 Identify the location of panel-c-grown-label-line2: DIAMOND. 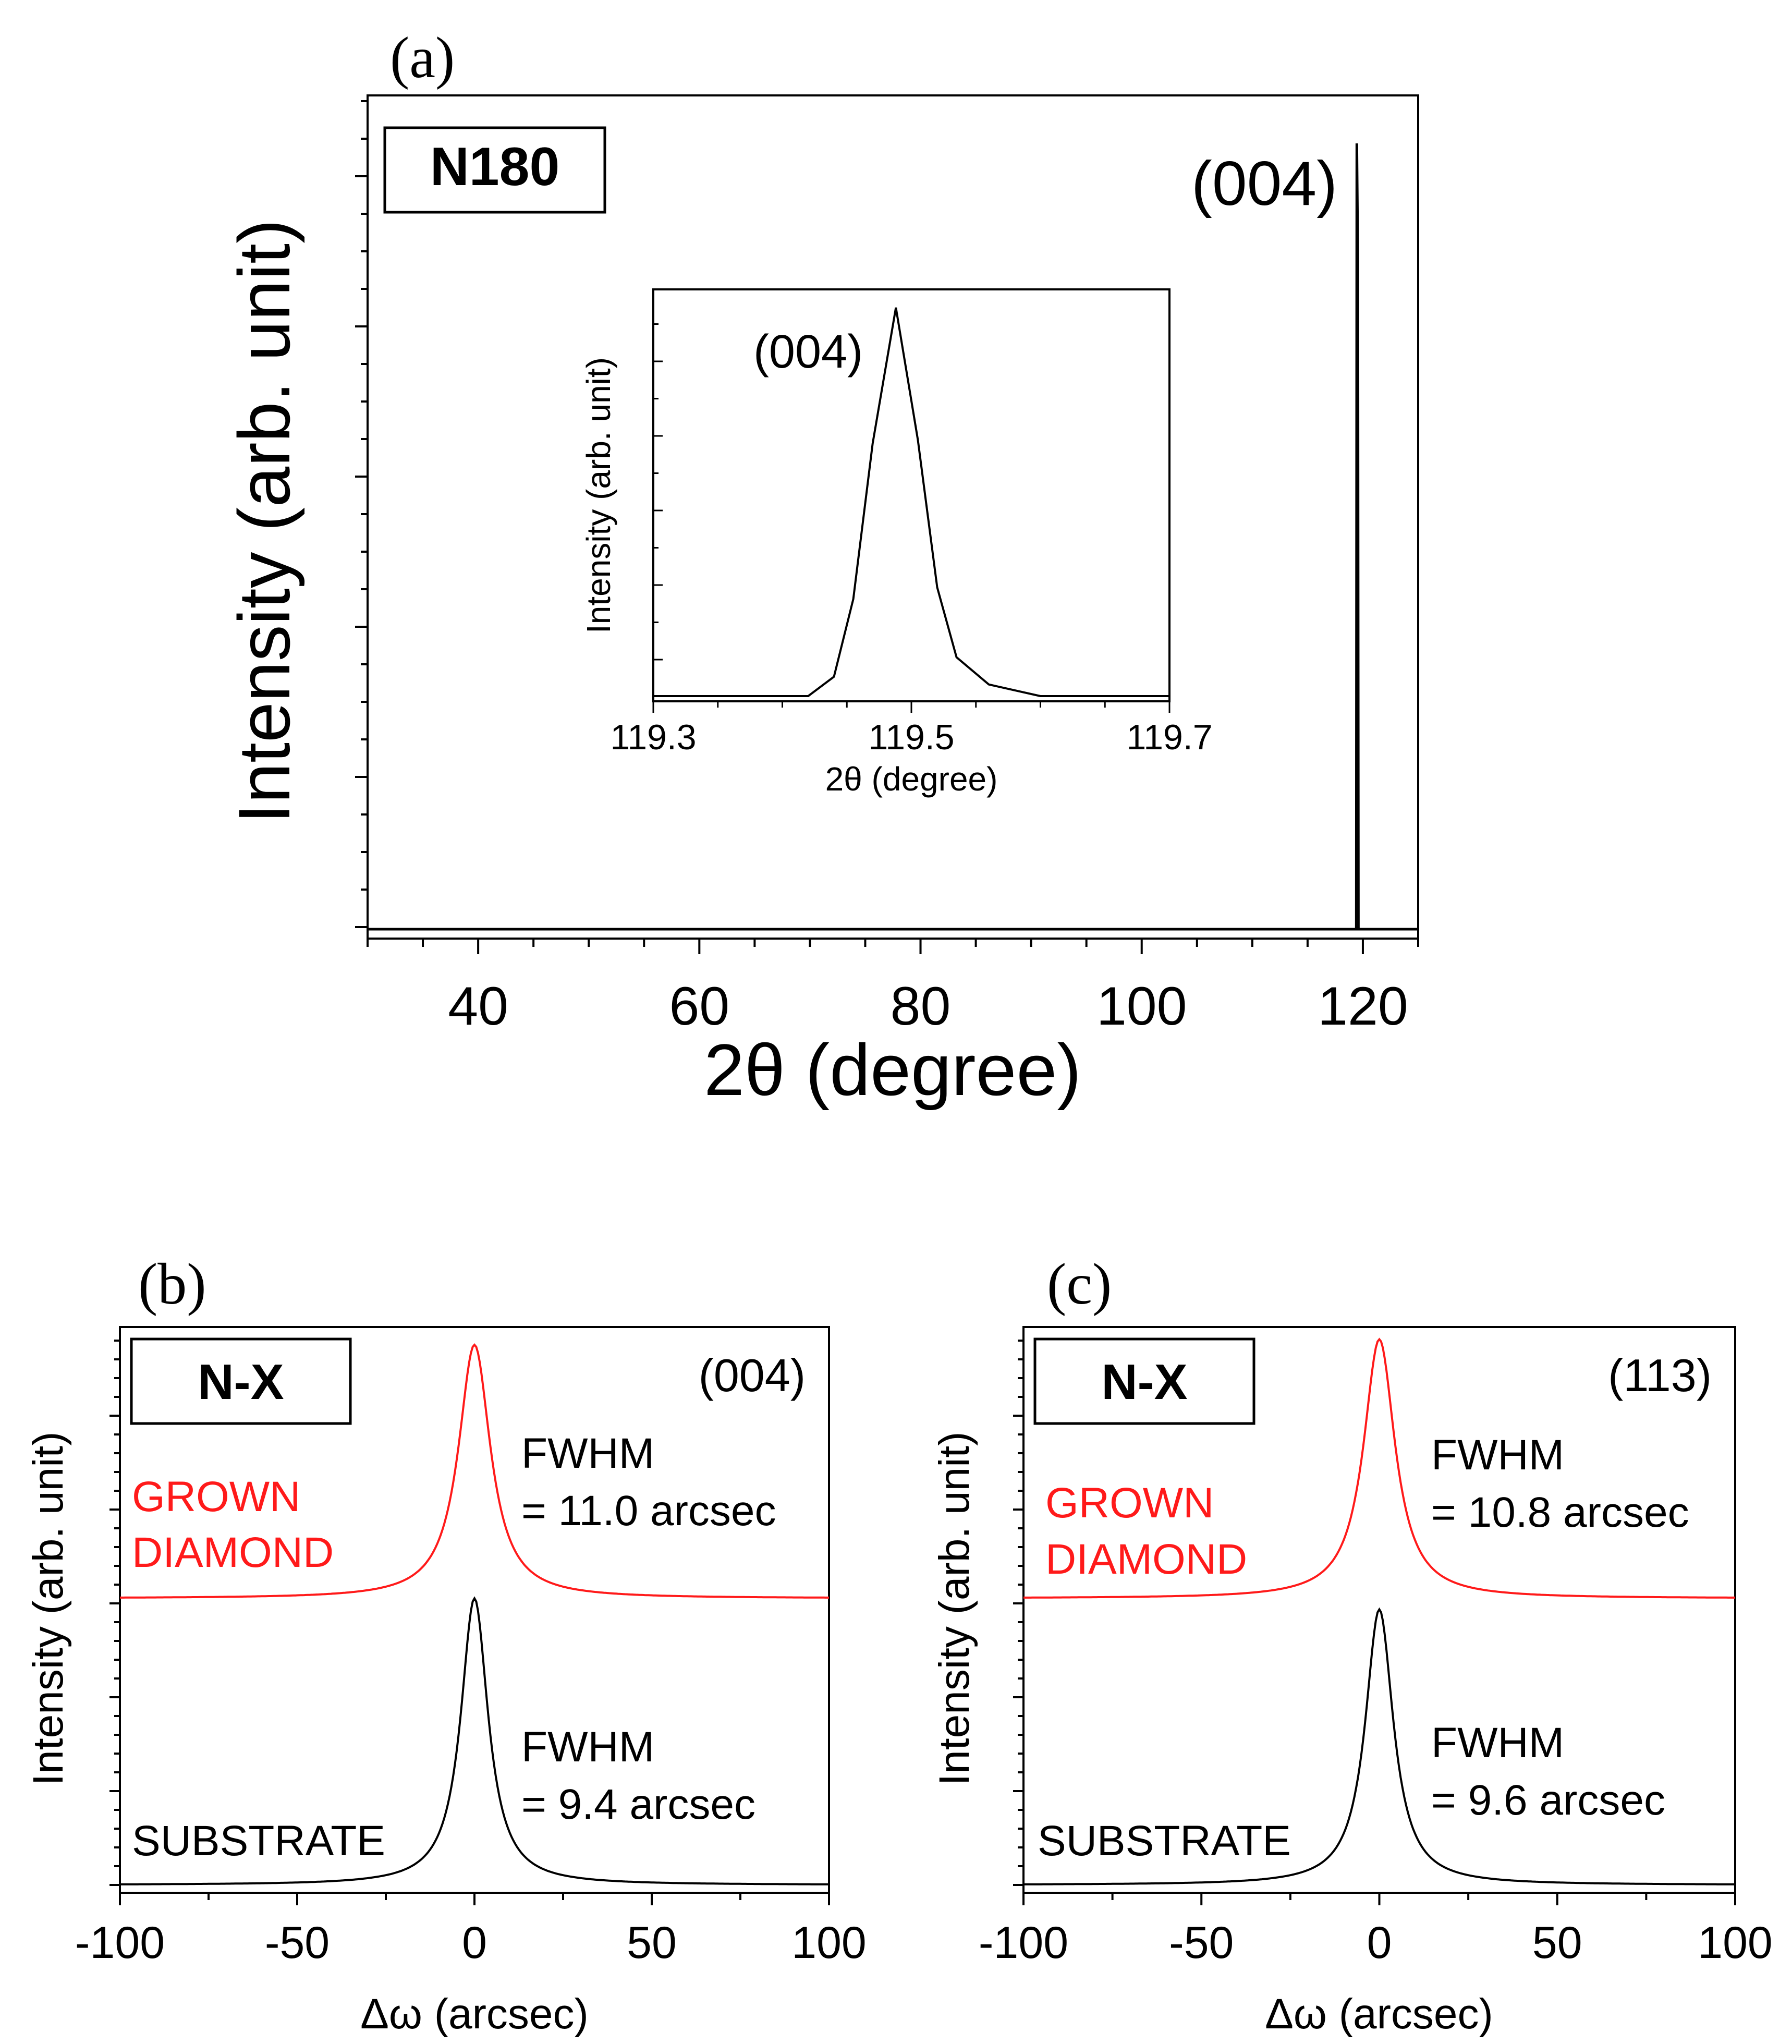
(1146, 1559).